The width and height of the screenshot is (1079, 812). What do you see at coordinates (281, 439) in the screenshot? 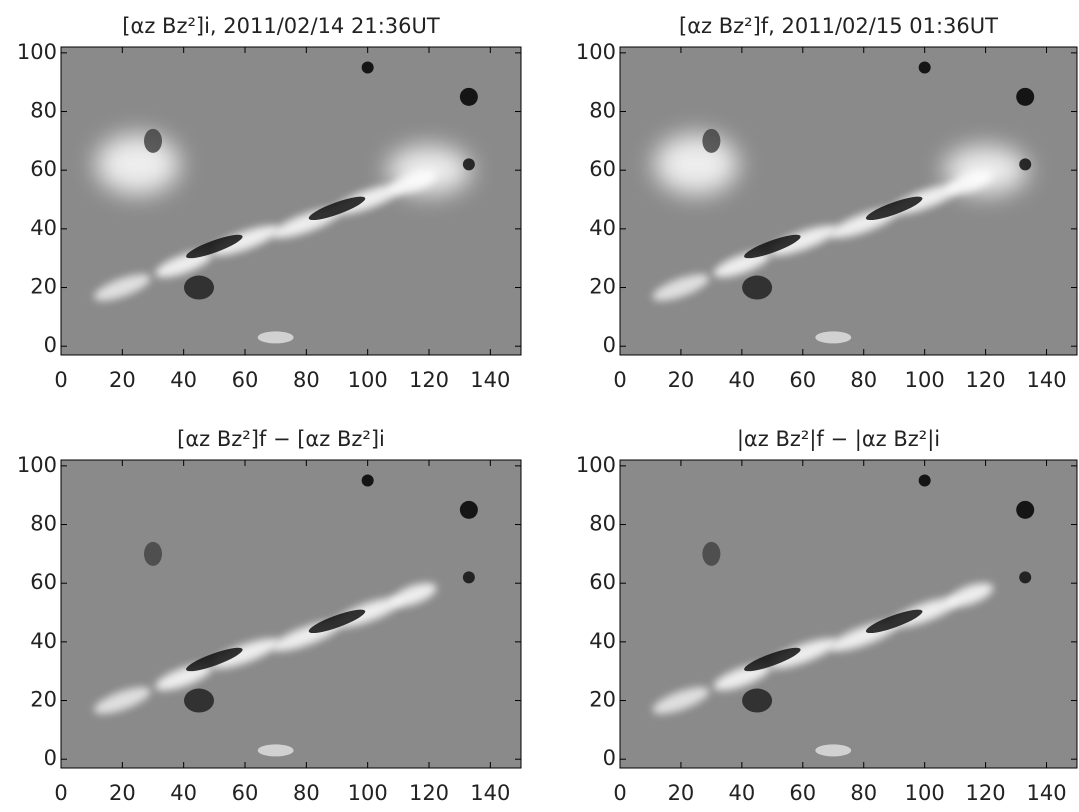
I see `panel-title: [αz Bz²]f − [αz Bz²]i` at bounding box center [281, 439].